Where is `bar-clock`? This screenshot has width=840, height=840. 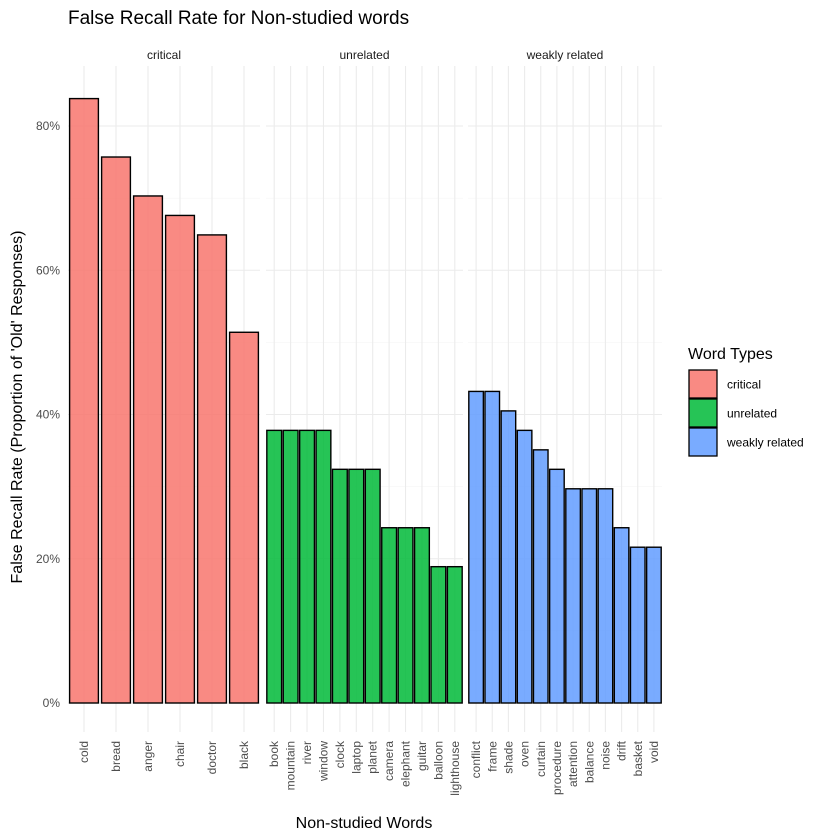 bar-clock is located at coordinates (339, 586).